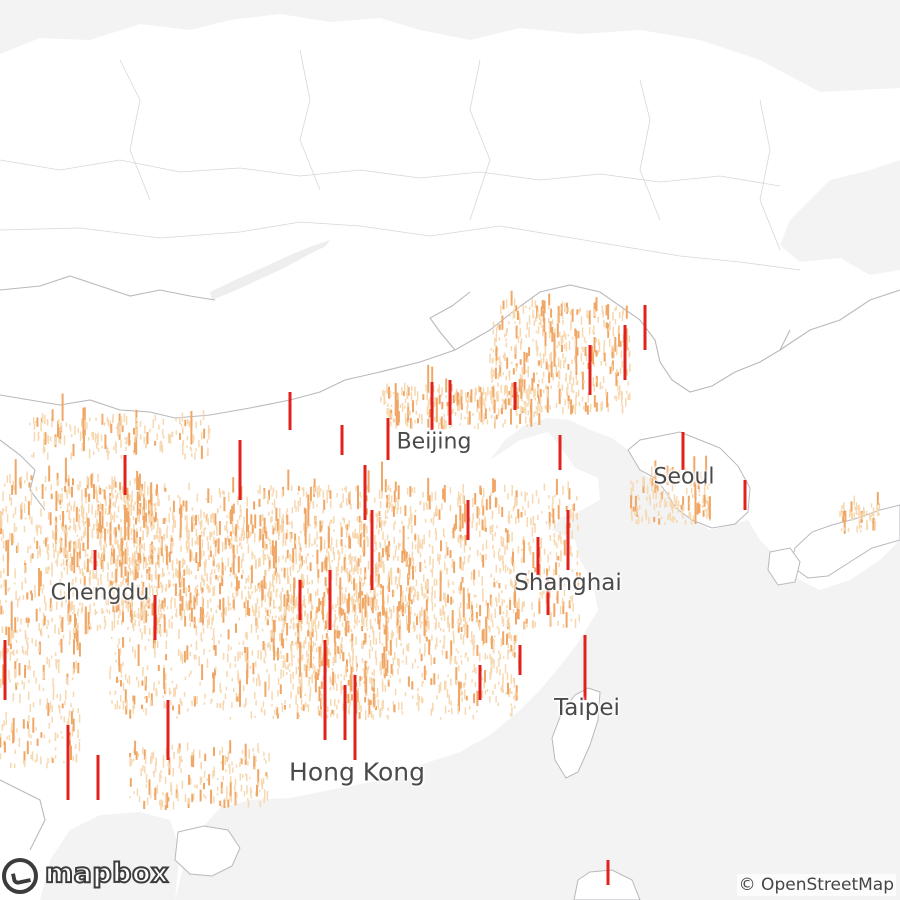 The image size is (900, 900). What do you see at coordinates (110, 856) in the screenshot?
I see `gulf-of-tonkin` at bounding box center [110, 856].